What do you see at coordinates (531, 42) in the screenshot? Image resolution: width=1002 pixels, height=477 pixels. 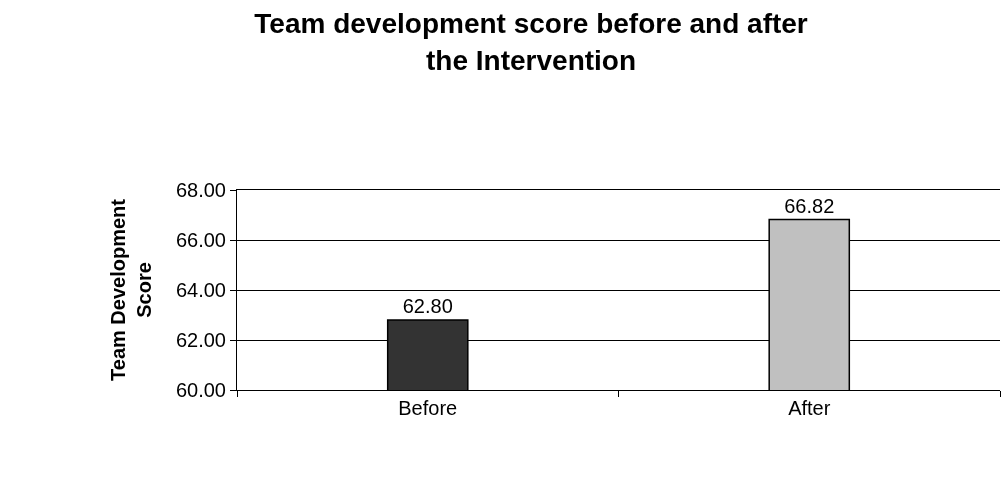 I see `chart-title: Team development score before and after the Intervention` at bounding box center [531, 42].